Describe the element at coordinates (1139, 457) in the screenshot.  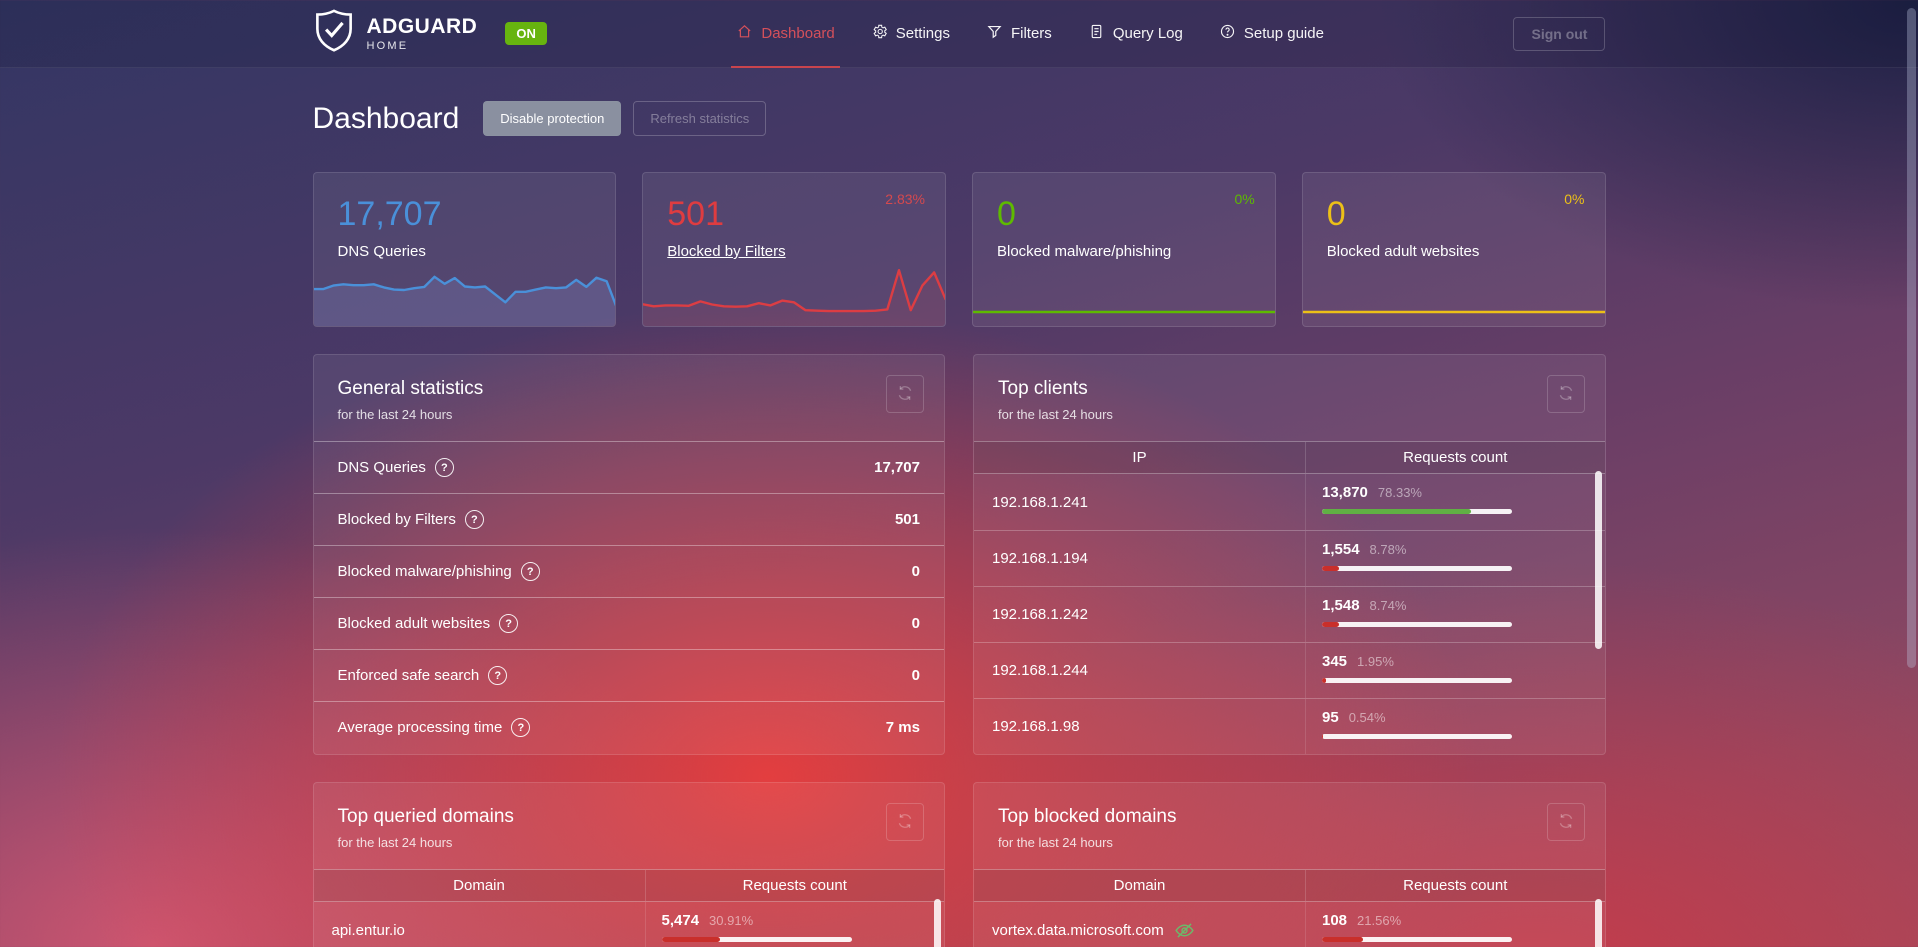
I see `column-header-ip: IP` at that location.